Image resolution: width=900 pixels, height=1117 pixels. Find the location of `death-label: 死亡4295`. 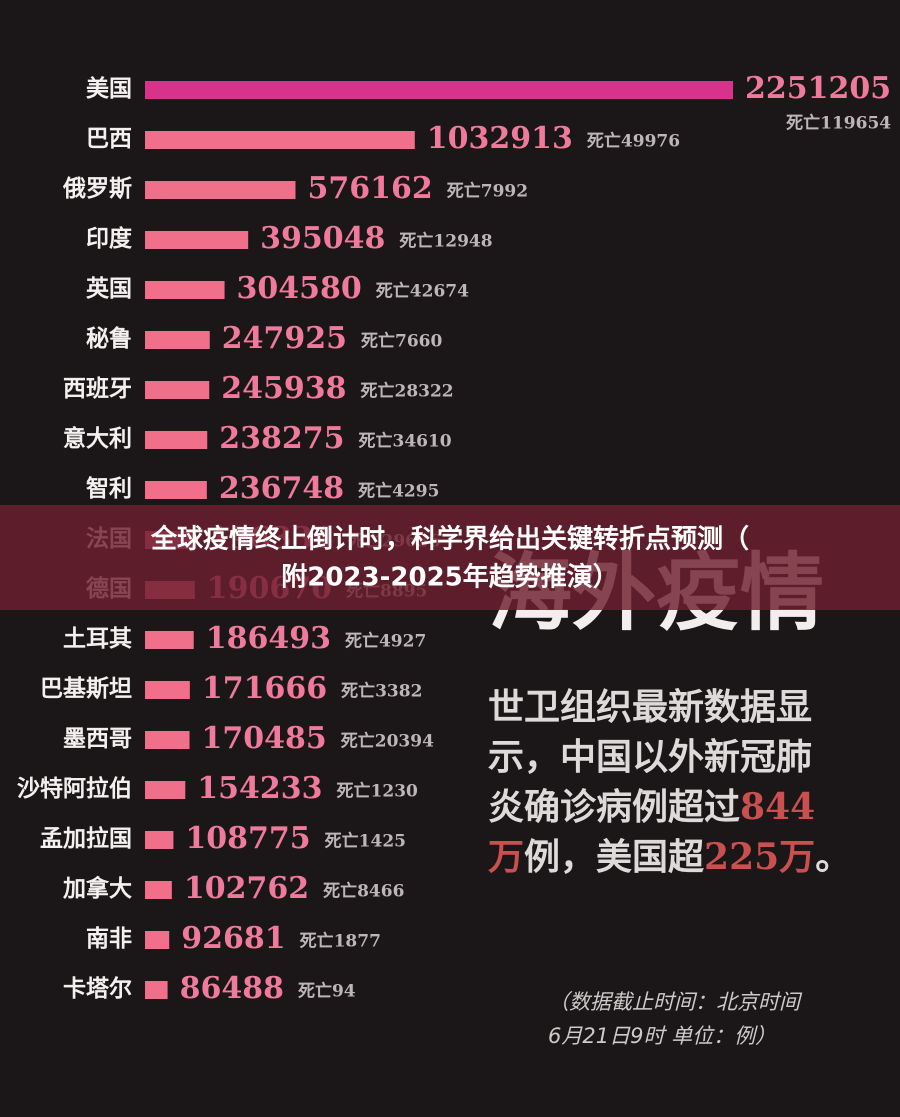

death-label: 死亡4295 is located at coordinates (398, 491).